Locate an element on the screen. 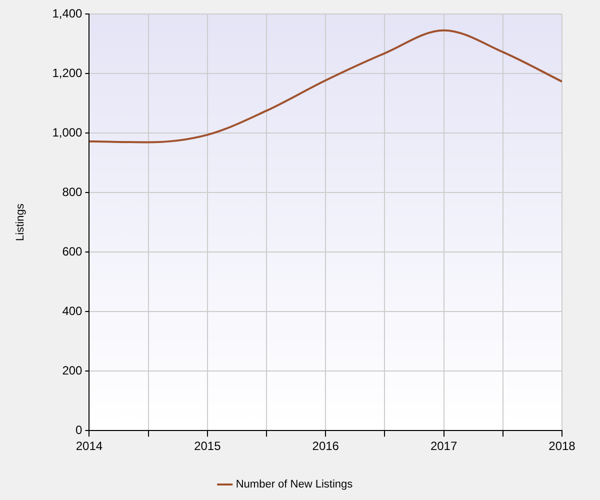  y-tick-label: 400 is located at coordinates (72, 311).